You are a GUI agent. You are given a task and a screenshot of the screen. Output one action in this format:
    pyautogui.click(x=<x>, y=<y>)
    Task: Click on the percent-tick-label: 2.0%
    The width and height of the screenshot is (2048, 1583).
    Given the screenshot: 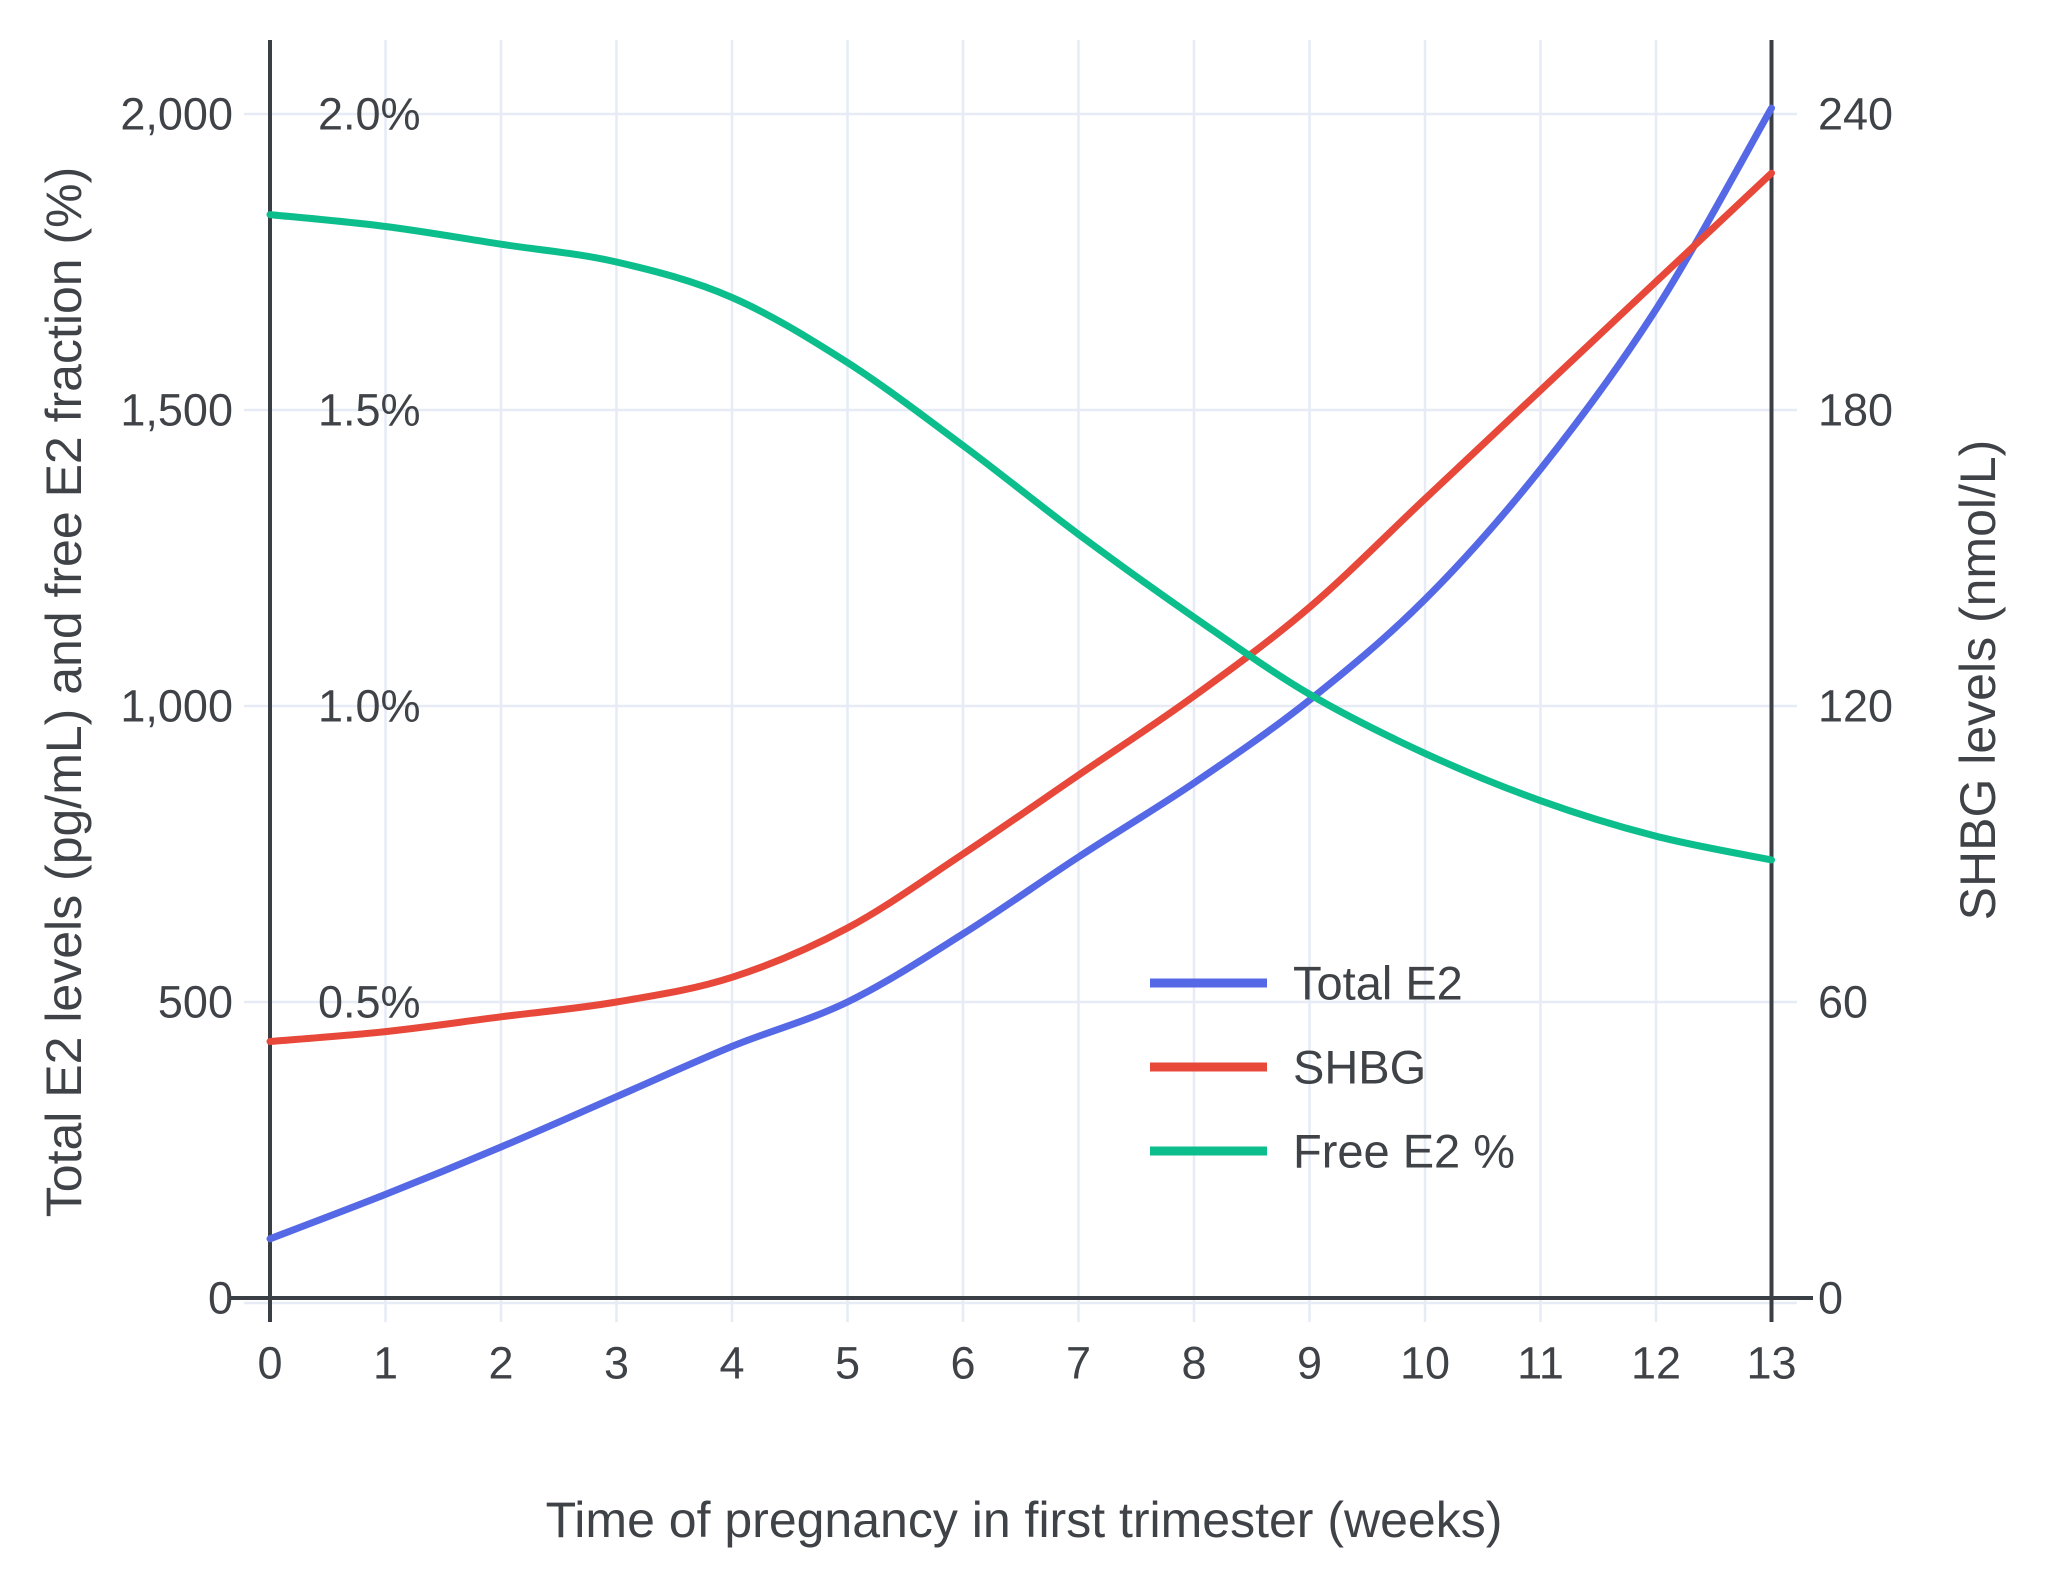 What is the action you would take?
    pyautogui.click(x=369, y=114)
    